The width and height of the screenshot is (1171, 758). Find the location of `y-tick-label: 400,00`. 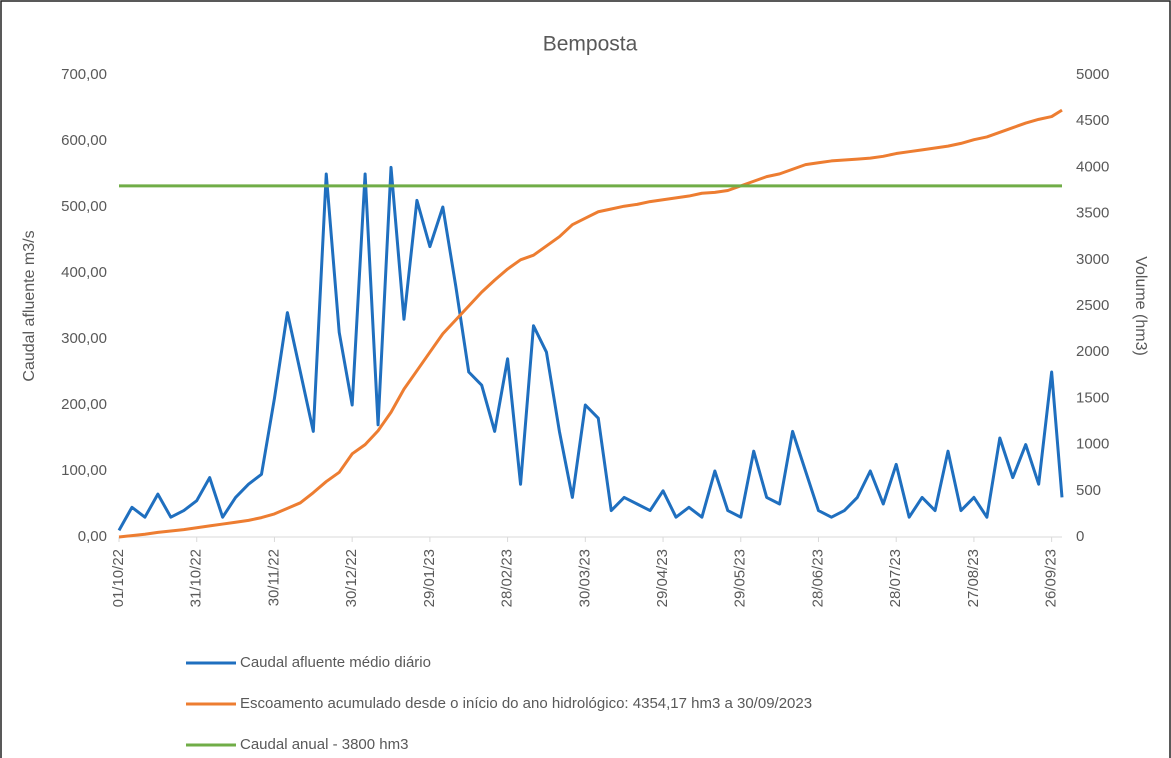

y-tick-label: 400,00 is located at coordinates (84, 272).